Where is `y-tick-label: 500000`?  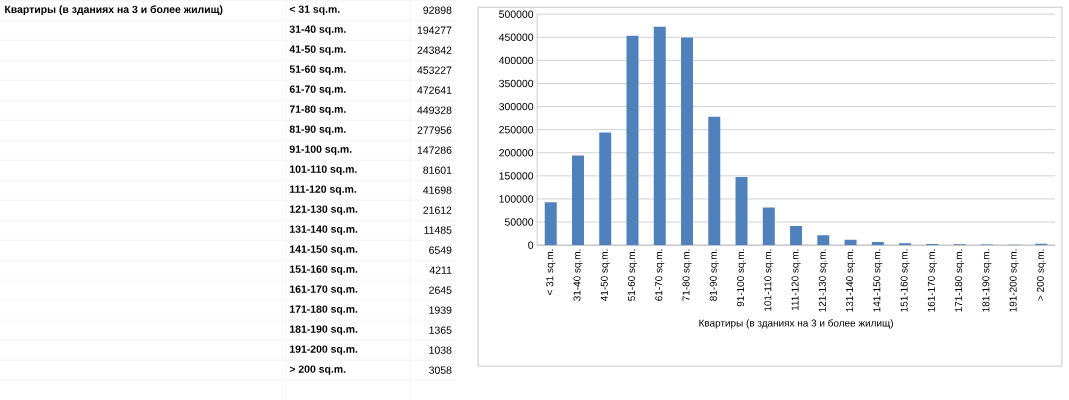 y-tick-label: 500000 is located at coordinates (516, 14).